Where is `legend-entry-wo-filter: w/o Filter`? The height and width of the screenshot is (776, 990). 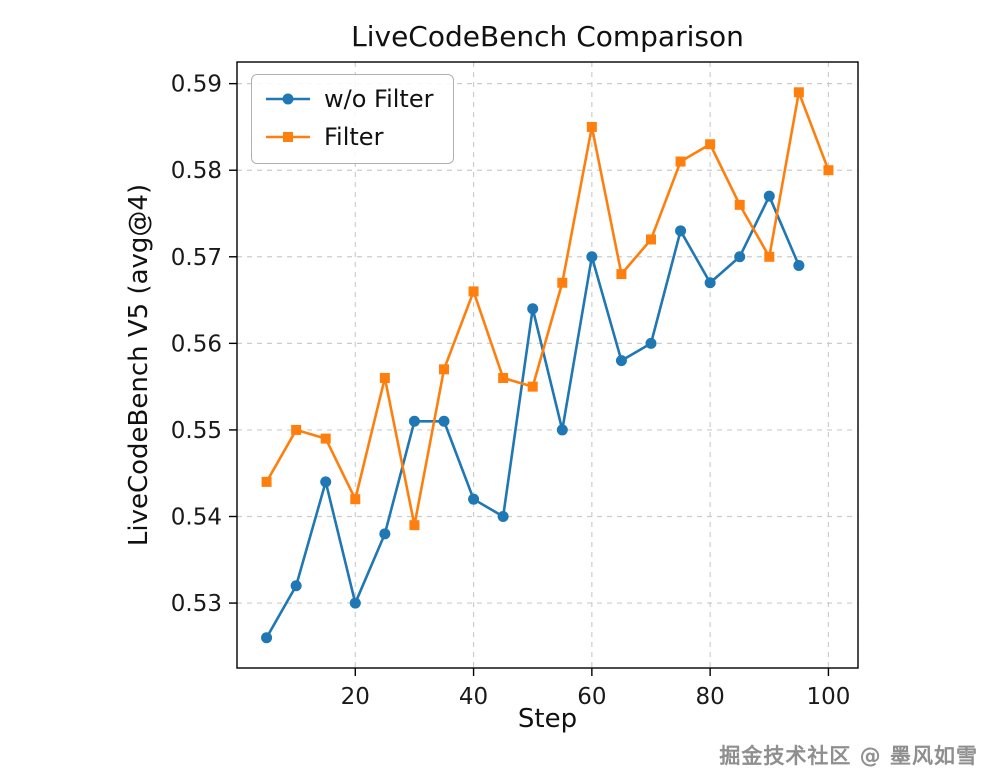
legend-entry-wo-filter: w/o Filter is located at coordinates (348, 99).